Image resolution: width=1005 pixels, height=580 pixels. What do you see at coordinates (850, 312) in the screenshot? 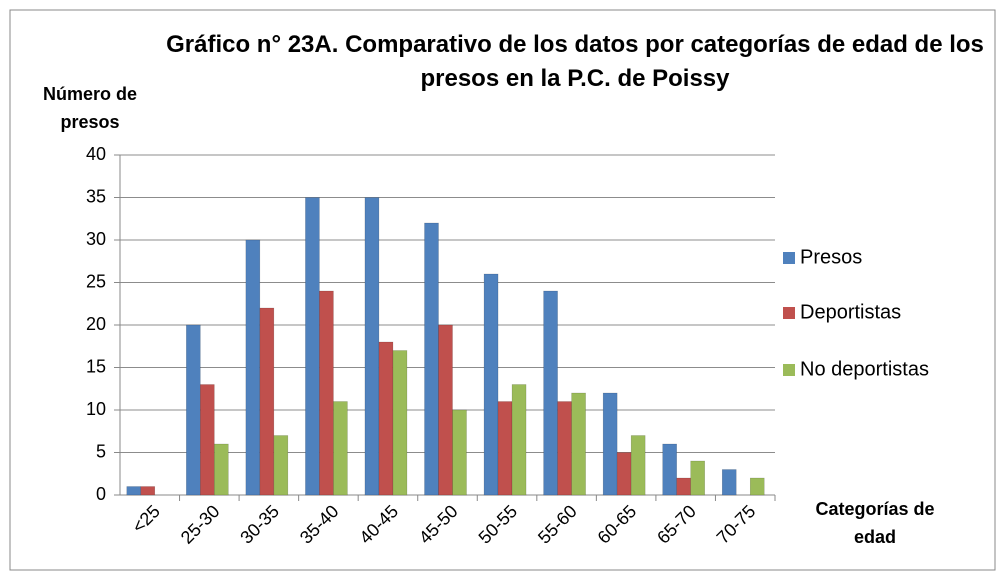
I see `legend-label: Deportistas` at bounding box center [850, 312].